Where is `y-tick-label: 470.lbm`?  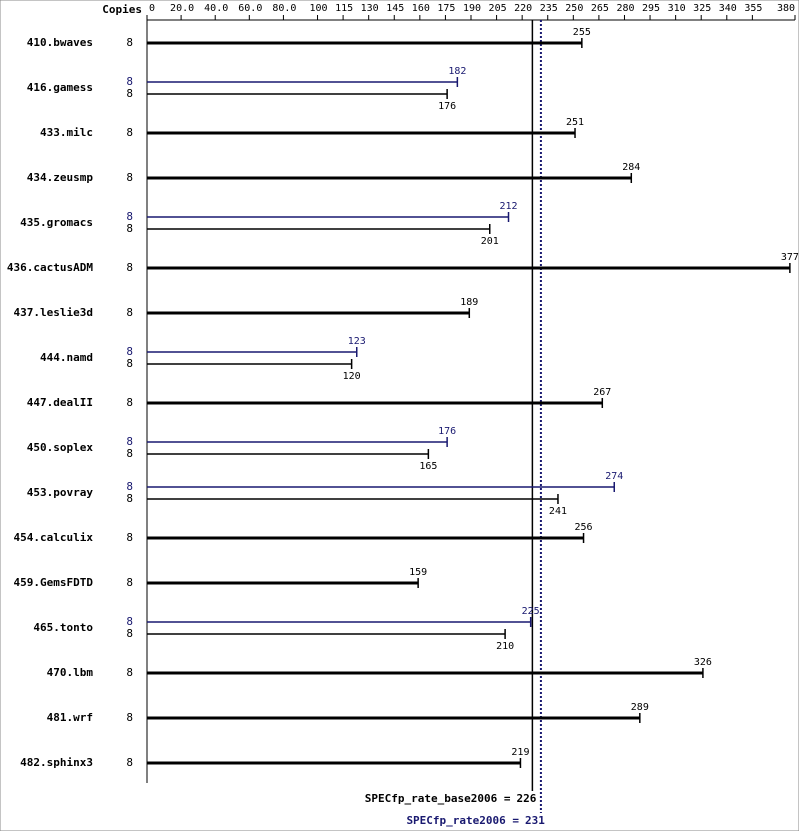 y-tick-label: 470.lbm is located at coordinates (70, 672).